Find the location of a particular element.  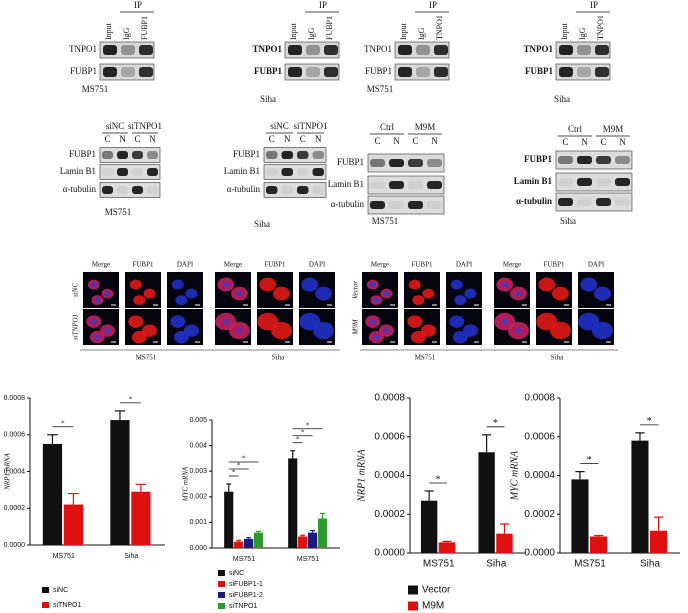

x-tick-label: Siha is located at coordinates (496, 564).